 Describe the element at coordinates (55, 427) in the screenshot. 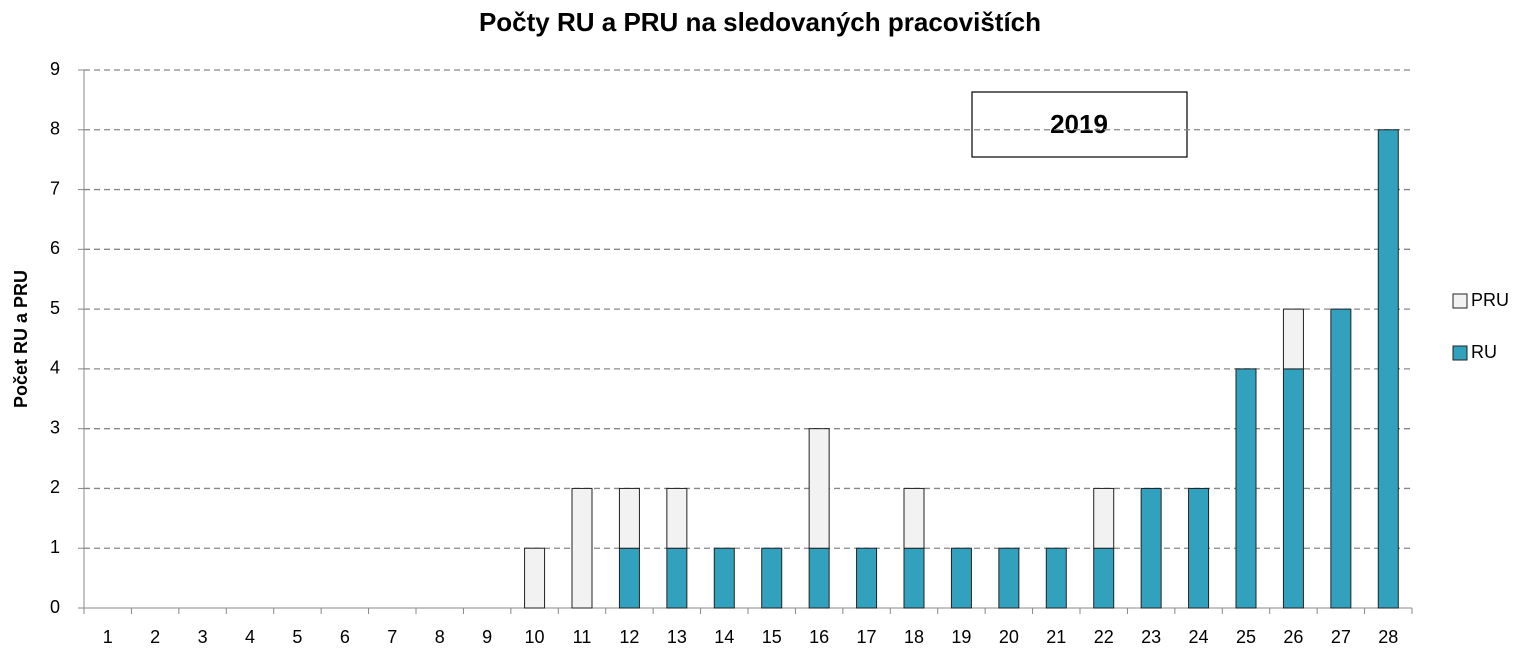

I see `y-tick-label: 3` at that location.